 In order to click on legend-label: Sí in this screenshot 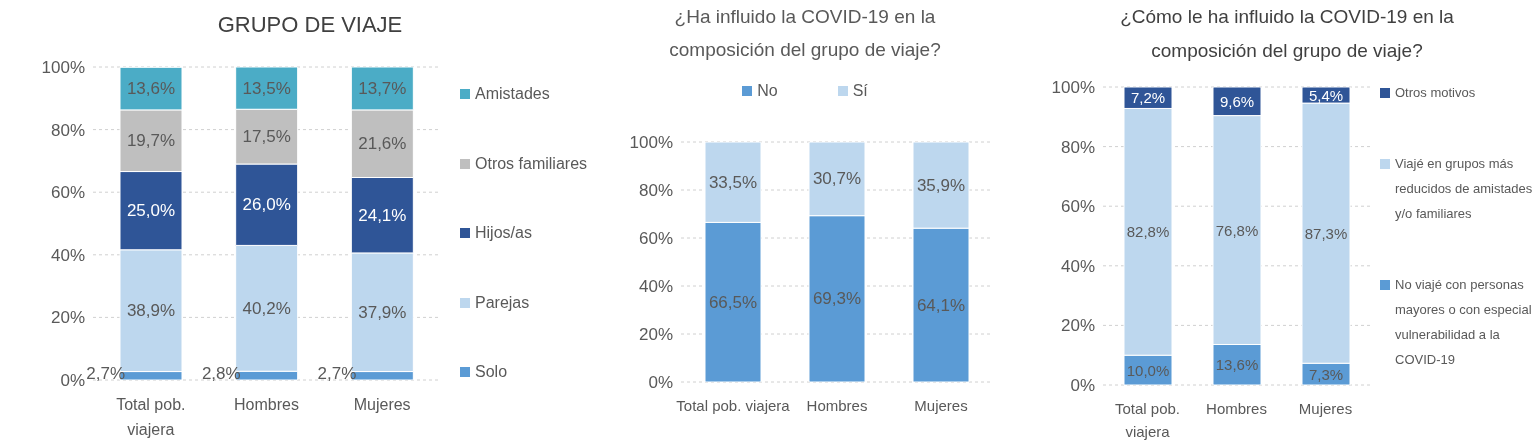, I will do `click(860, 91)`.